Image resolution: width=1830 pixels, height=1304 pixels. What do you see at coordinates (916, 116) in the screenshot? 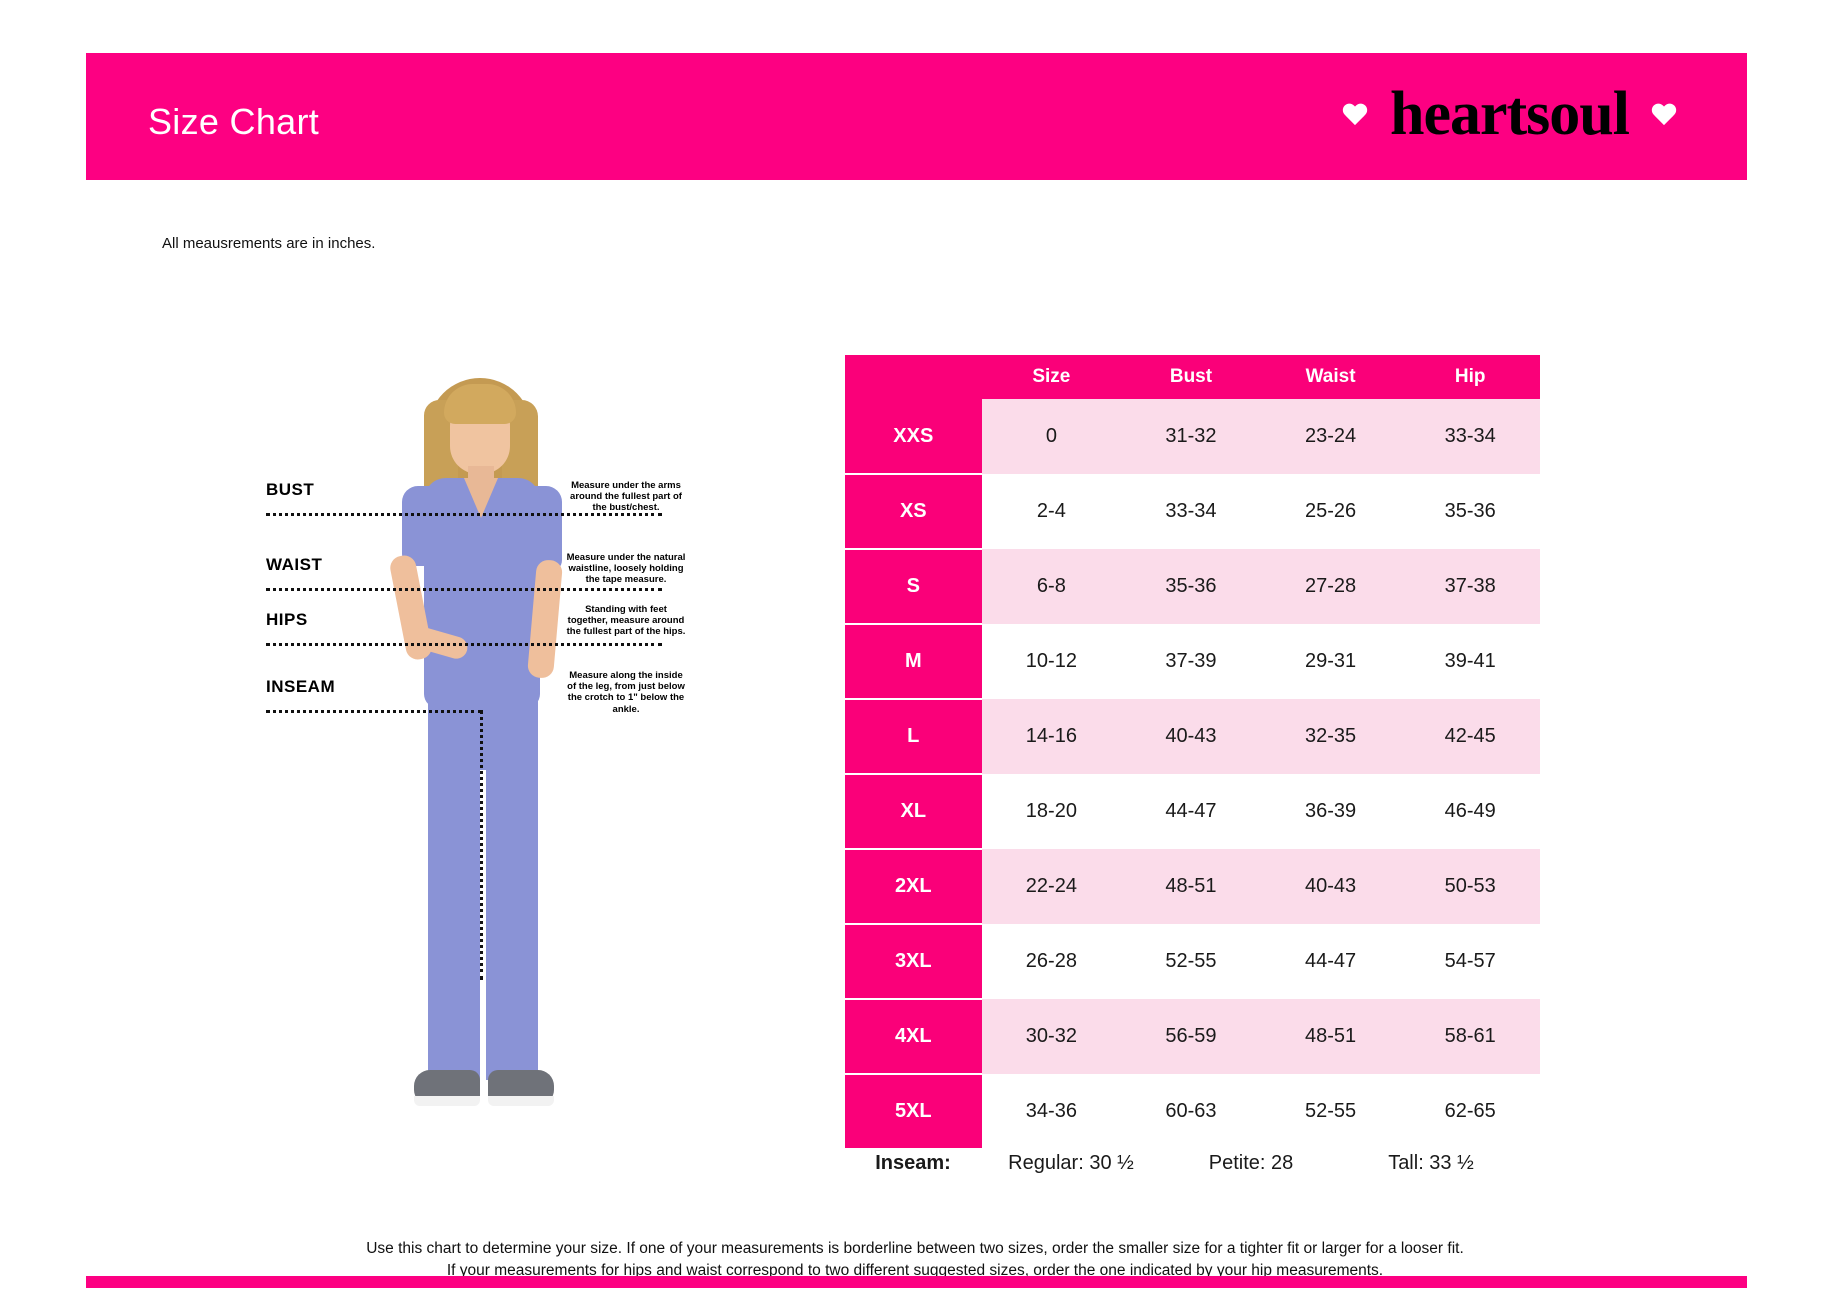
I see `header-banner: Size Chart heartsoul` at bounding box center [916, 116].